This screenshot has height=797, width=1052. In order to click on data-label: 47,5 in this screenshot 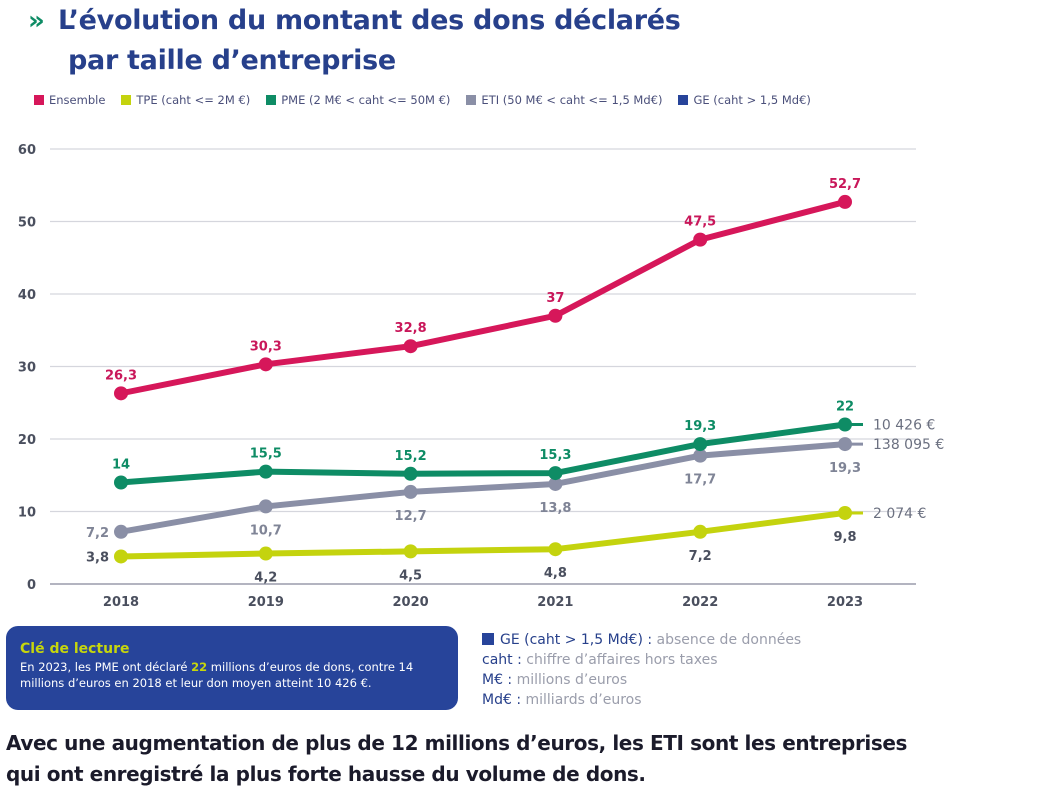, I will do `click(700, 222)`.